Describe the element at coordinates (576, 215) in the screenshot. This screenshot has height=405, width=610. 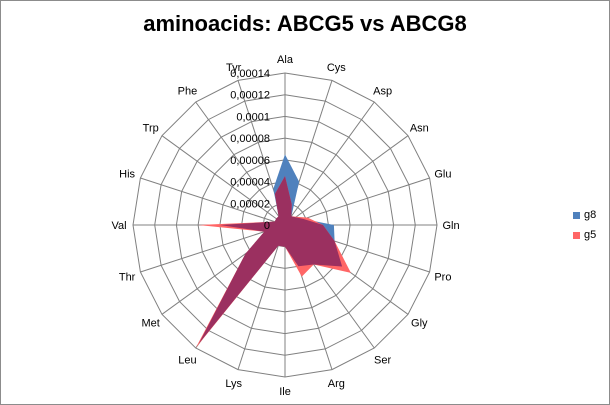
I see `legend-swatch-g8` at that location.